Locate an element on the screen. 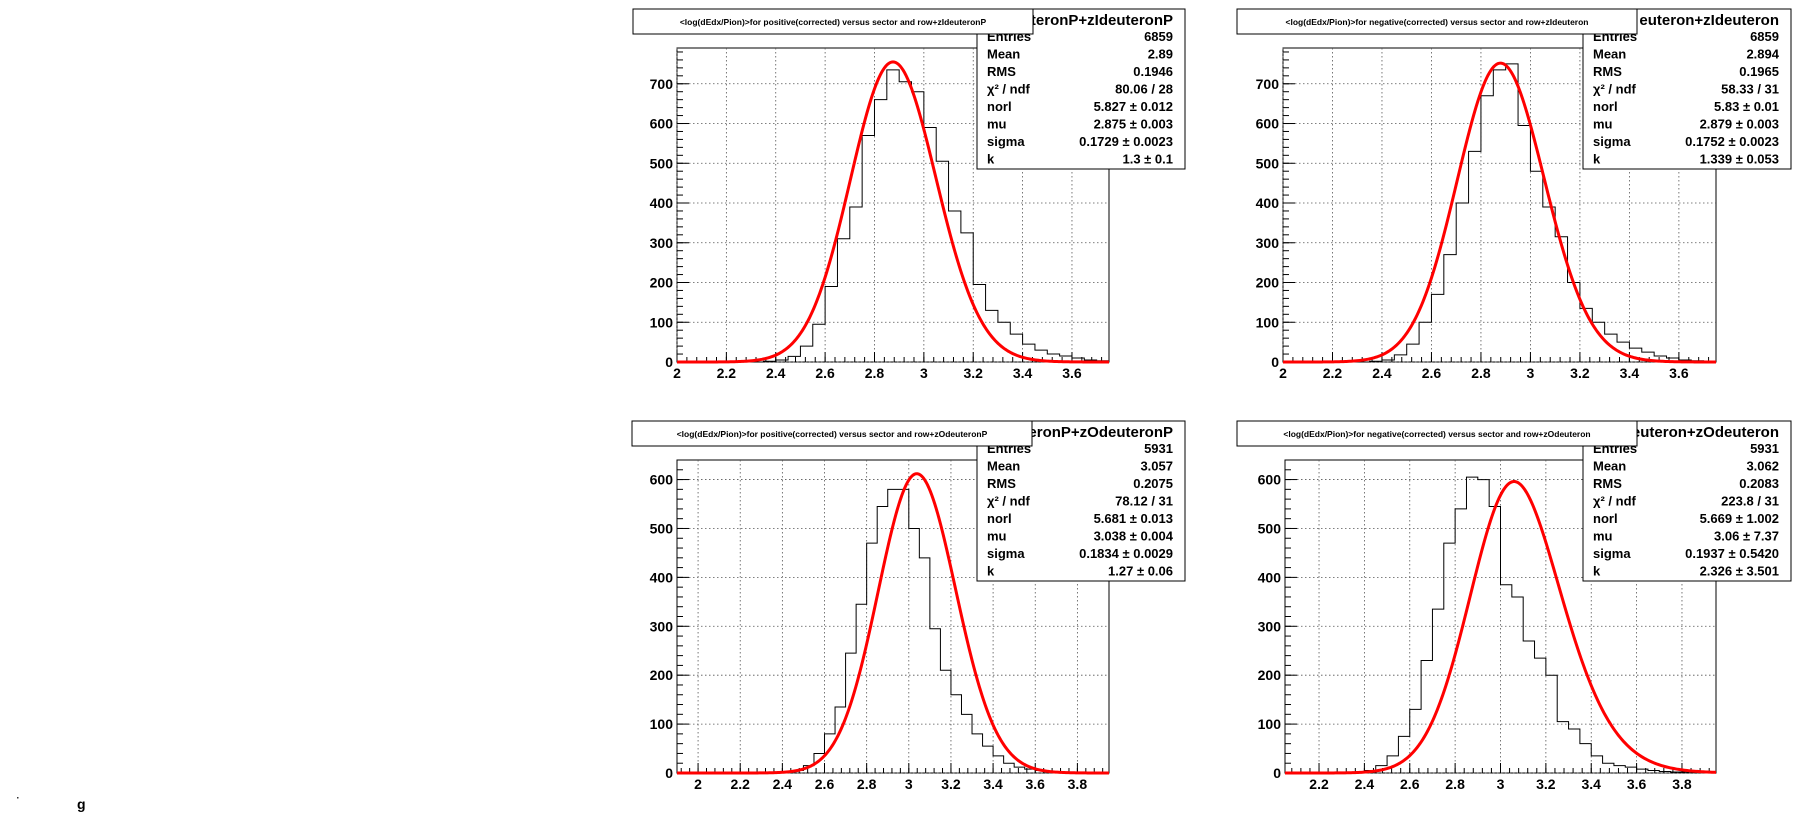 The width and height of the screenshot is (1800, 814). stat-value: 0.2075 is located at coordinates (1153, 483).